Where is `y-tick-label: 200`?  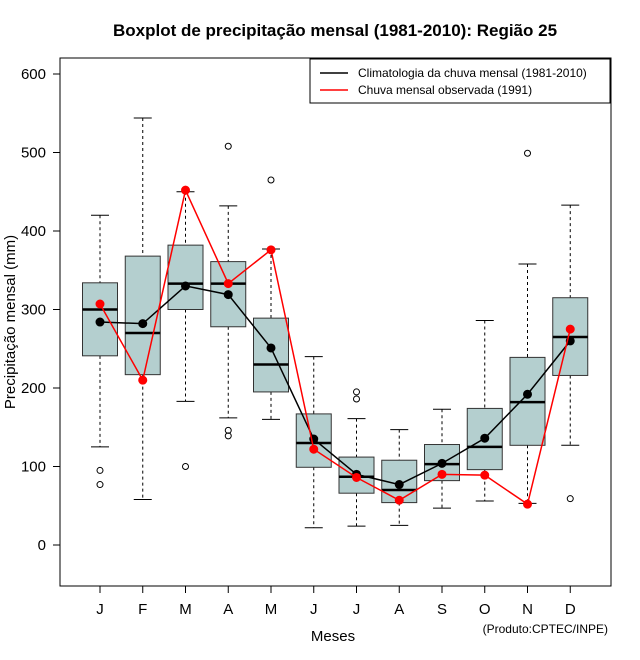 y-tick-label: 200 is located at coordinates (33, 388).